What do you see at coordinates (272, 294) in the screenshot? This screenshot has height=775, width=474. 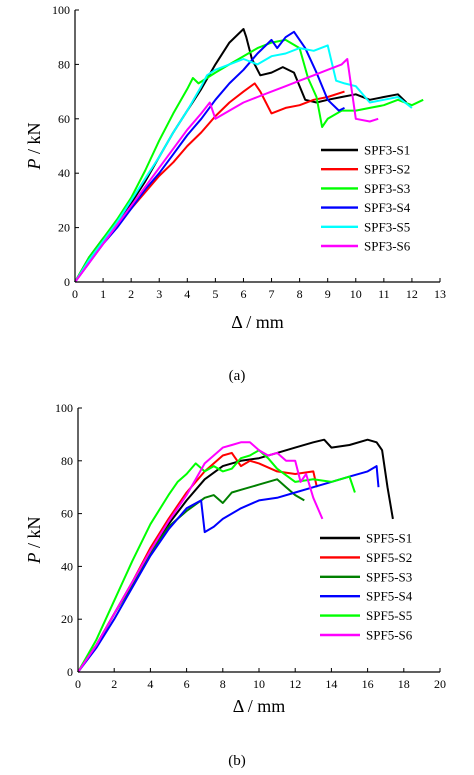 I see `x-tick-label: 7` at bounding box center [272, 294].